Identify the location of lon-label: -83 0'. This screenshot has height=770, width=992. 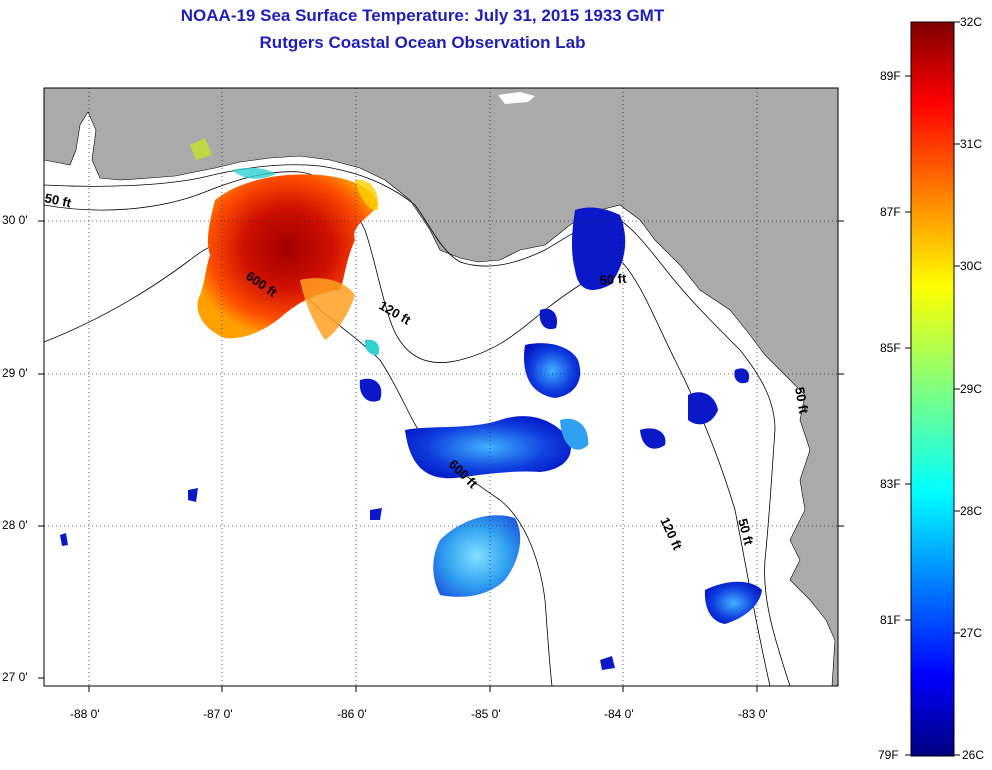
(753, 714).